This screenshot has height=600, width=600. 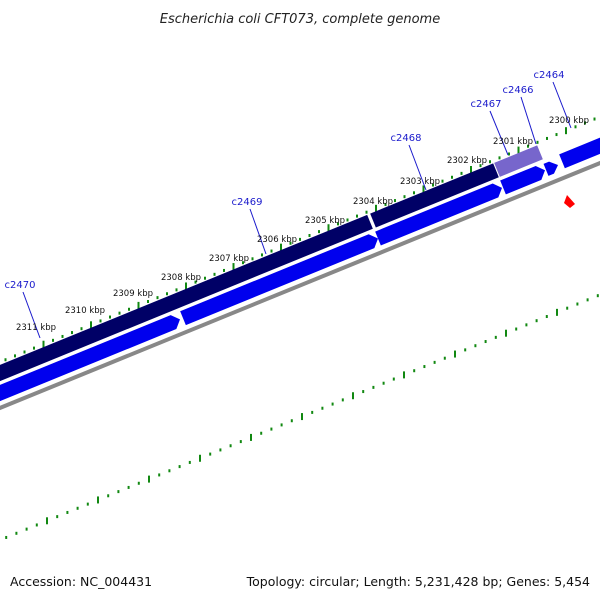 I want to click on gene-label-c2467: c2467, so click(x=486, y=104).